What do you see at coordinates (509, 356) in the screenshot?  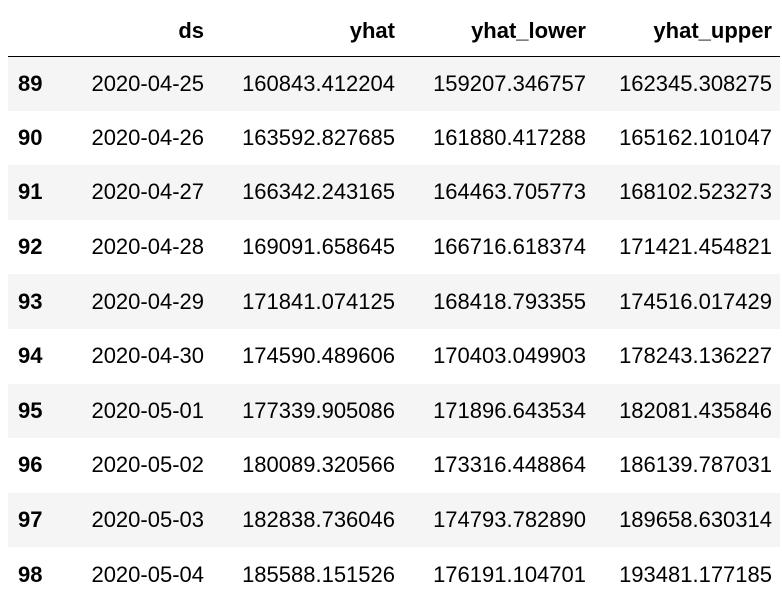 I see `cell-yhat-lower: 170403.049903` at bounding box center [509, 356].